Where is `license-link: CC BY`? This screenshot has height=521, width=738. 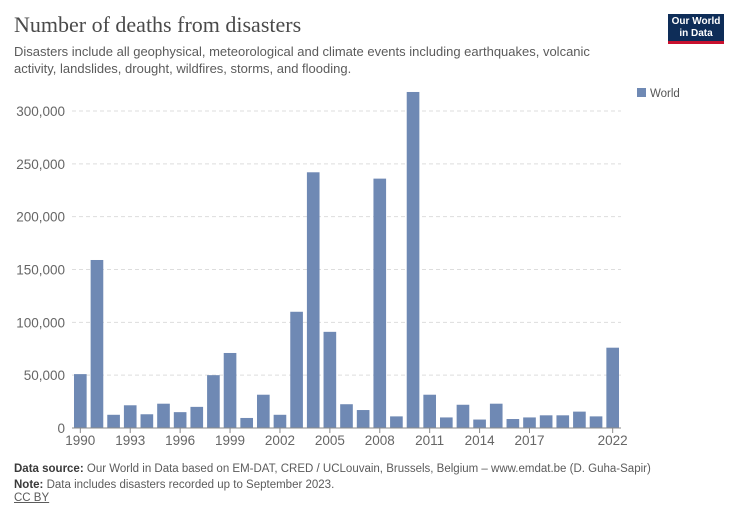
license-link: CC BY is located at coordinates (32, 498).